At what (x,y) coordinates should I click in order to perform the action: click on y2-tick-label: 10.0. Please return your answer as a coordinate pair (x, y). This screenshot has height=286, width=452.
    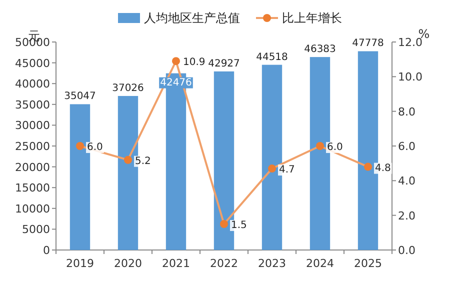
    Looking at the image, I should click on (410, 77).